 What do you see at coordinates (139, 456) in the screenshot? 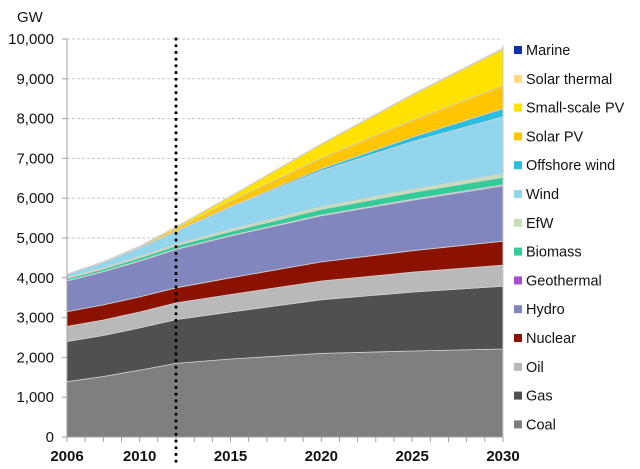
I see `x-tick-label: 2010` at bounding box center [139, 456].